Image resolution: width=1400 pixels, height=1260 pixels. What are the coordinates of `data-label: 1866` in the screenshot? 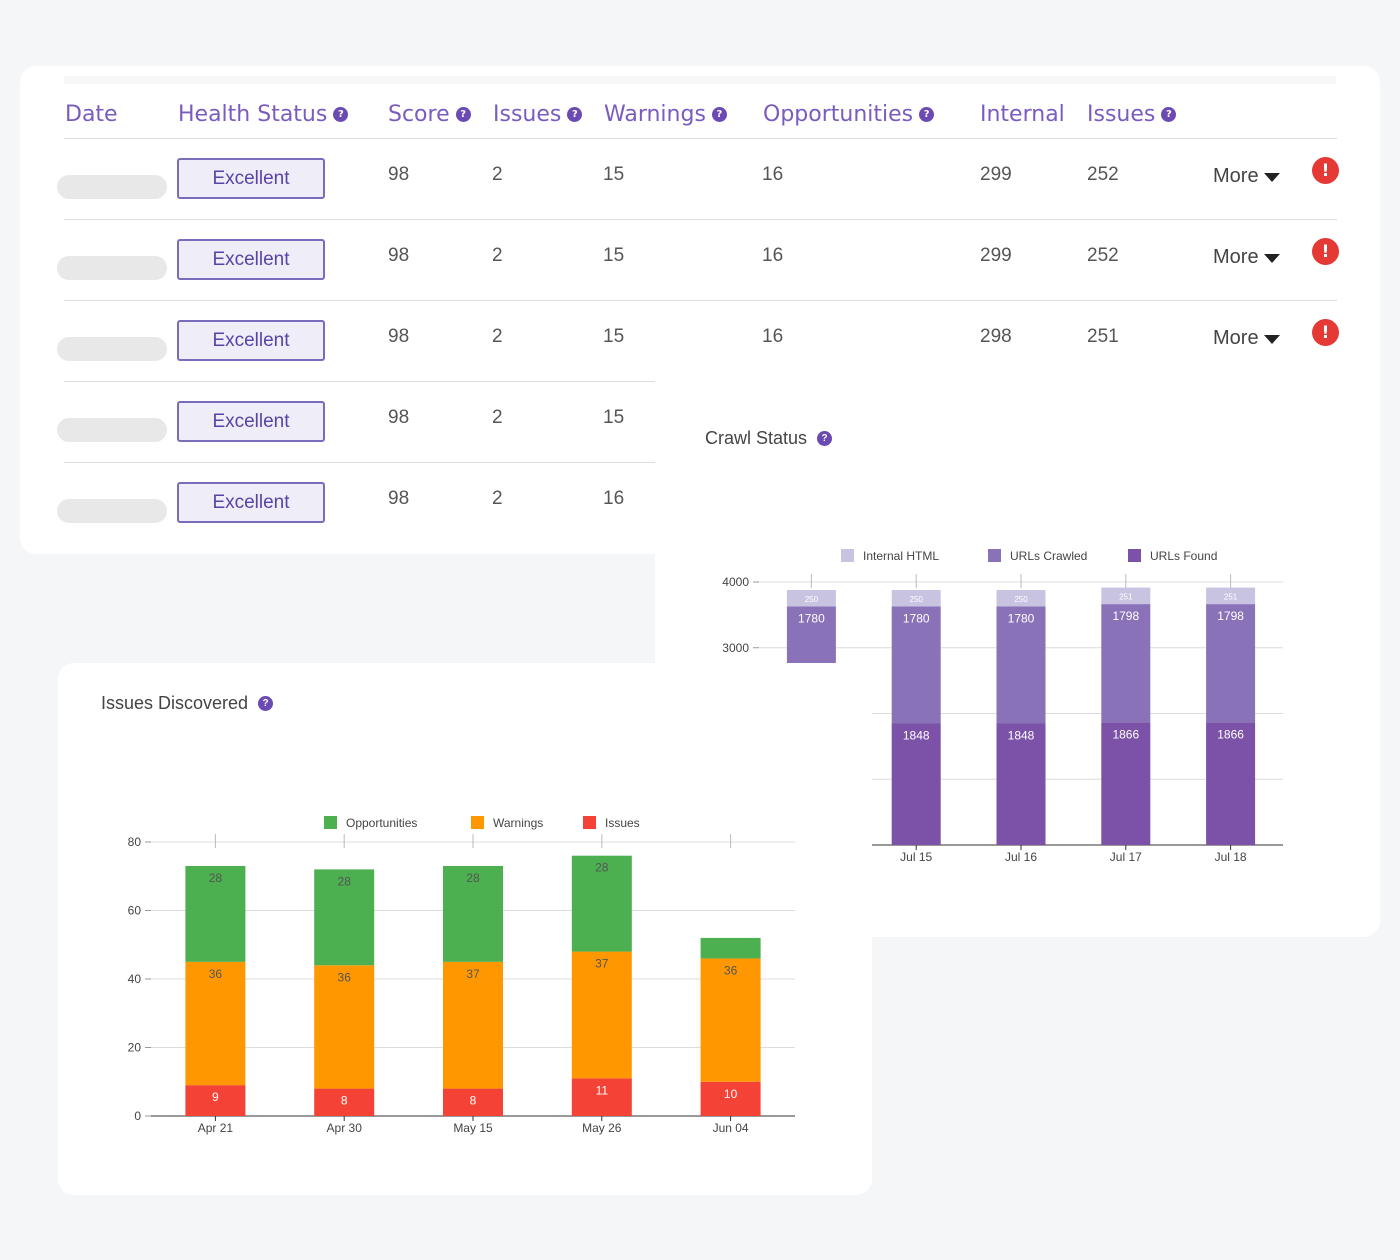 It's located at (1125, 734).